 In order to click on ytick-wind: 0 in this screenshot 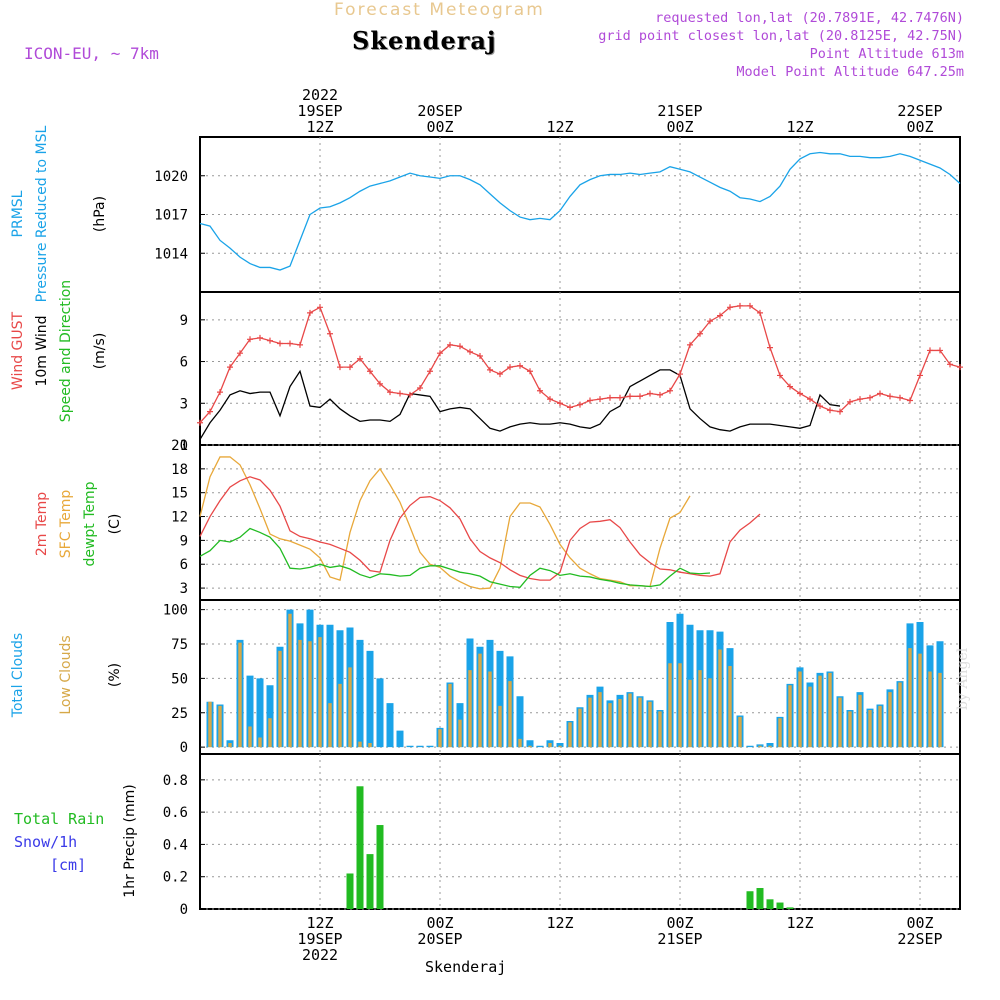, I will do `click(184, 446)`.